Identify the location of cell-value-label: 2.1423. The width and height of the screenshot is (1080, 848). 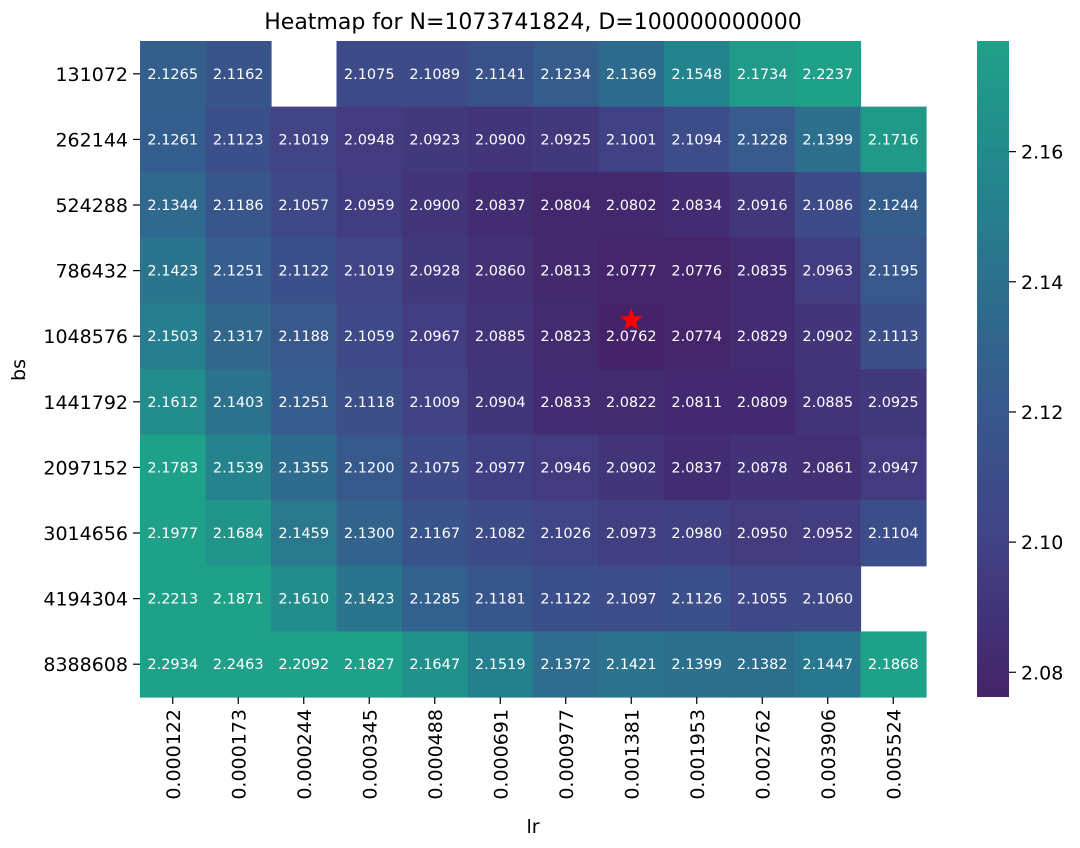
(369, 600).